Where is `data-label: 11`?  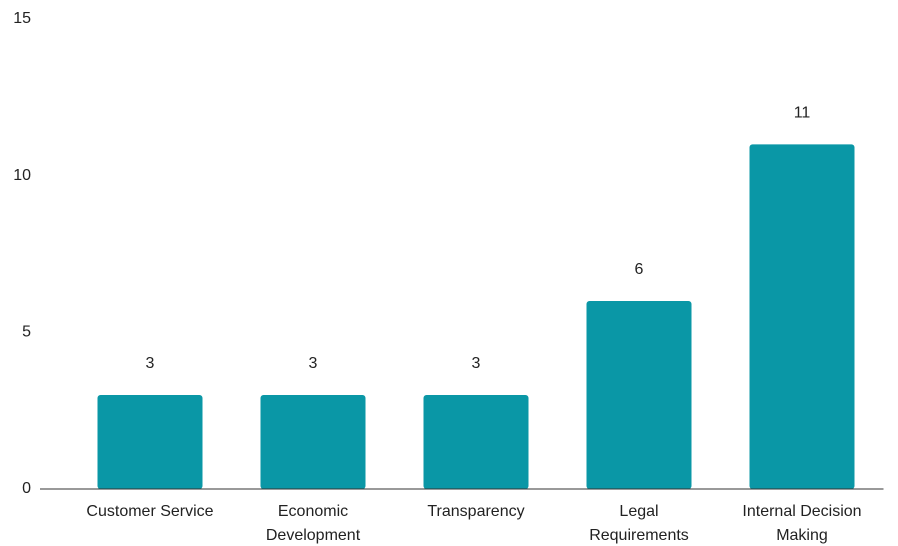 data-label: 11 is located at coordinates (802, 113).